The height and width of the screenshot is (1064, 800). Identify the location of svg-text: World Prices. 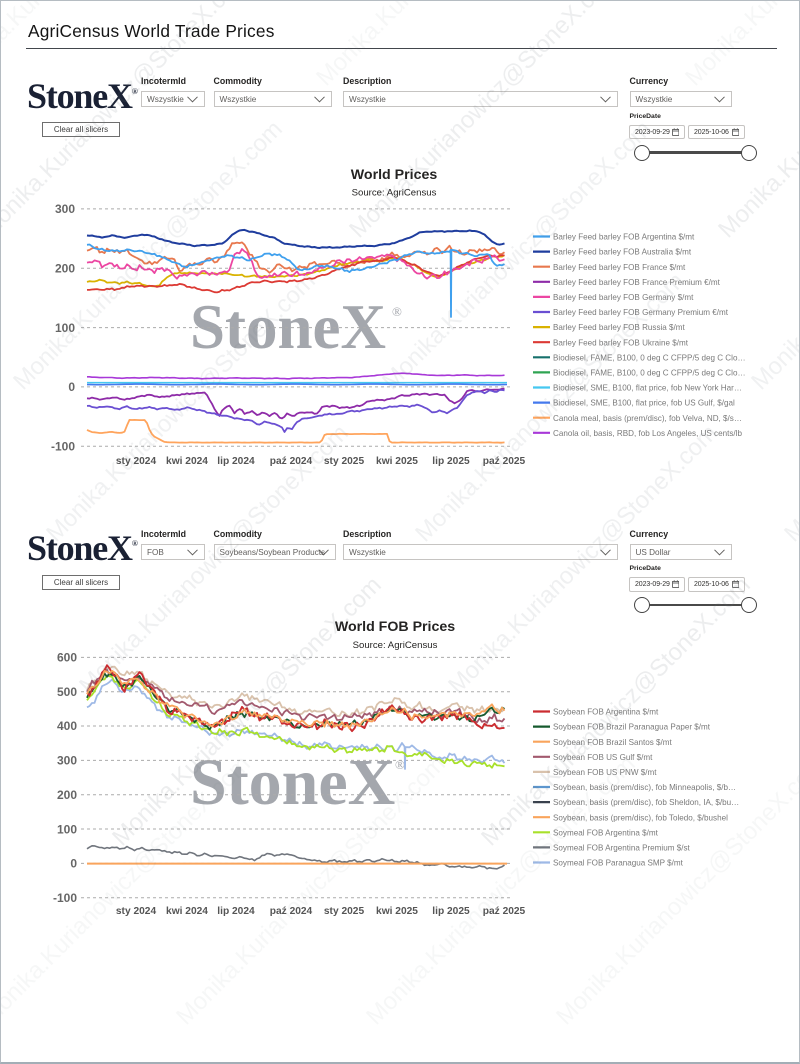
(394, 175).